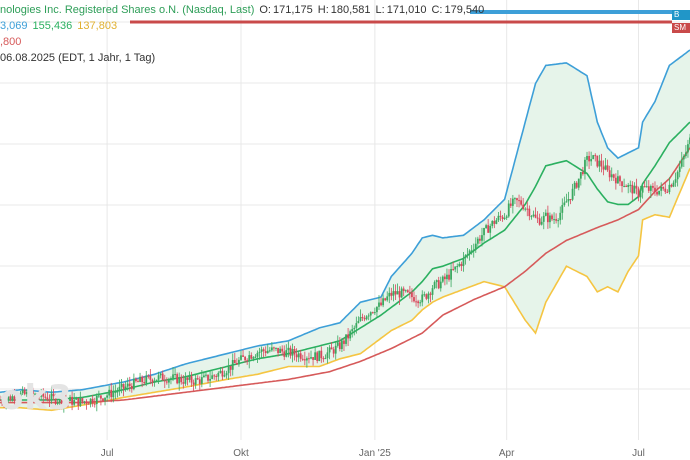 The width and height of the screenshot is (690, 460). I want to click on open-value: 171,175, so click(292, 10).